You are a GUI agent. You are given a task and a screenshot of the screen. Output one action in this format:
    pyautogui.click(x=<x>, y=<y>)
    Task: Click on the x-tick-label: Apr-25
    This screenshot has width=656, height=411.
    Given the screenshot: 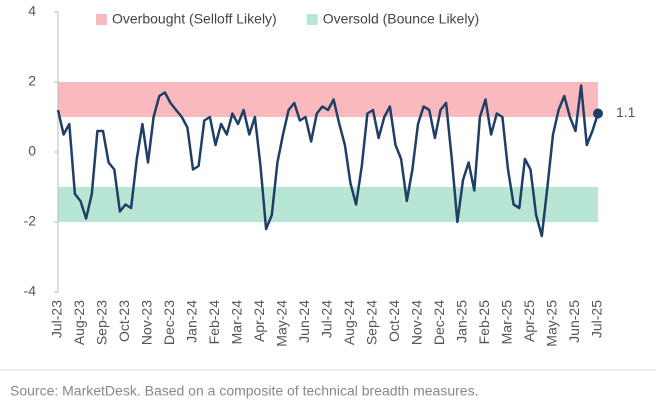 What is the action you would take?
    pyautogui.click(x=529, y=321)
    